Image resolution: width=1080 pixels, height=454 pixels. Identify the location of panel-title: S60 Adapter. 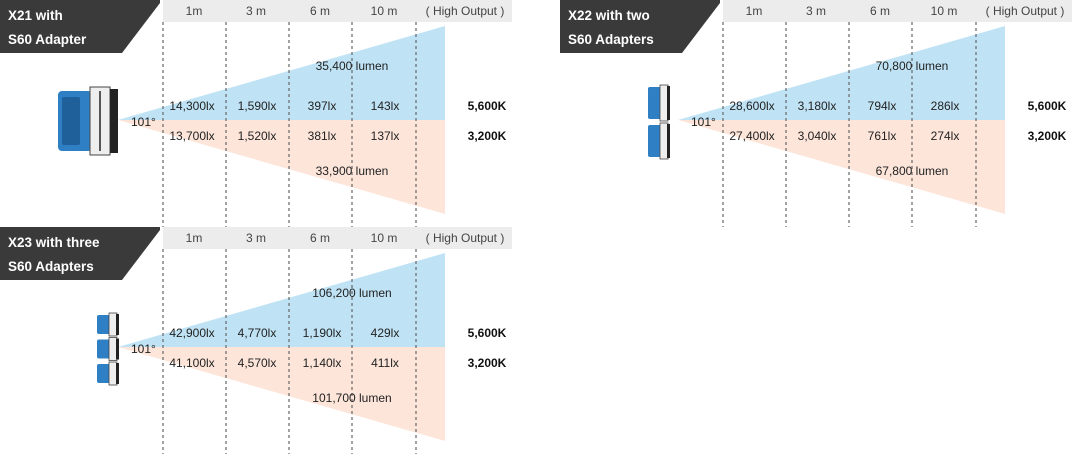
(47, 39).